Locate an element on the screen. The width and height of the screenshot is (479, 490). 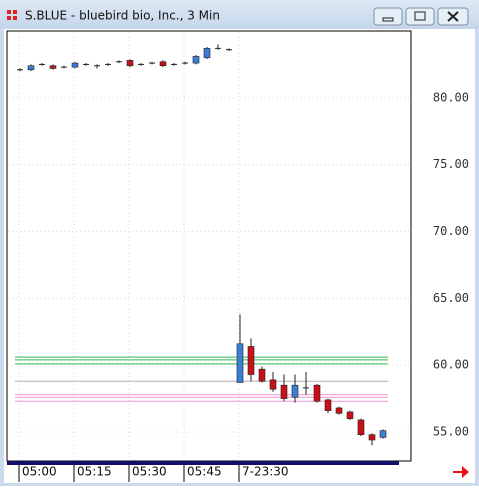
y-tick-label: 55.00 is located at coordinates (451, 431).